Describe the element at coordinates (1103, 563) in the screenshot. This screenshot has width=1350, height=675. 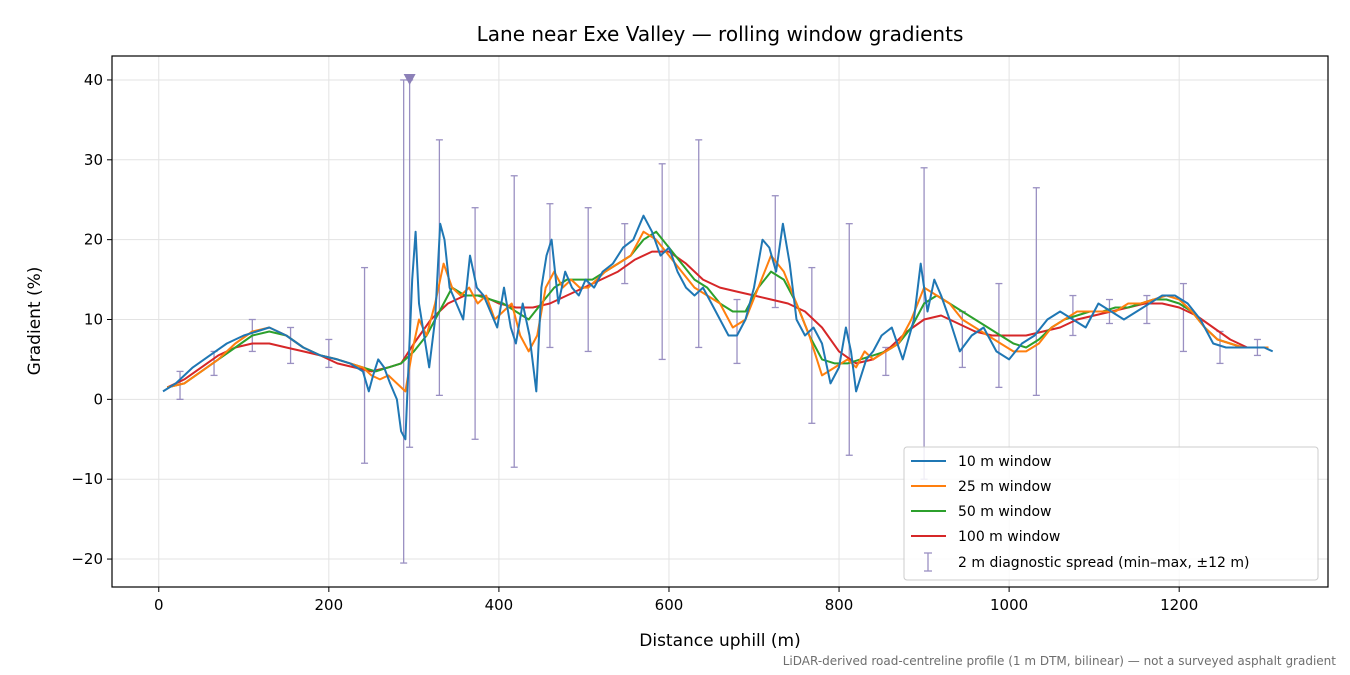
I see `legend-label-errorbar: 2 m diagnostic spread (min–max, ±12 m)` at that location.